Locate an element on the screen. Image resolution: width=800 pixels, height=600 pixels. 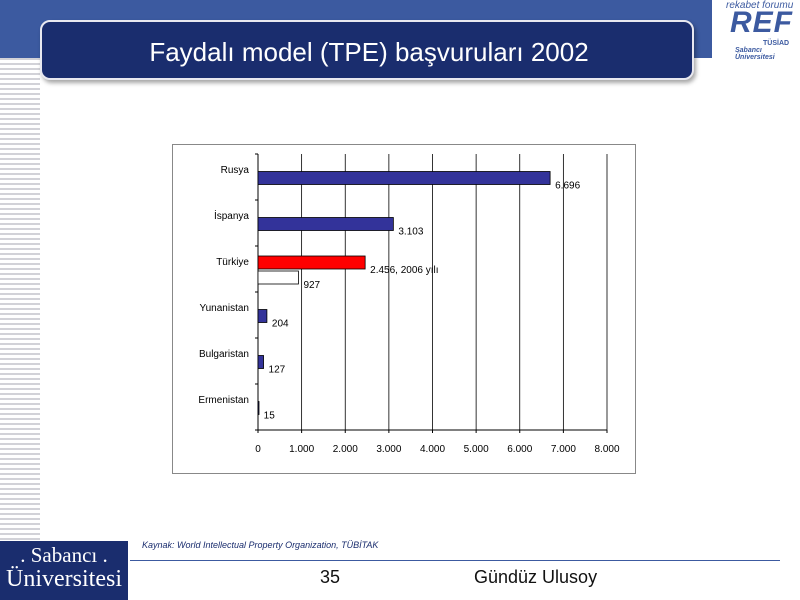
ref-logo is located at coordinates (756, 29).